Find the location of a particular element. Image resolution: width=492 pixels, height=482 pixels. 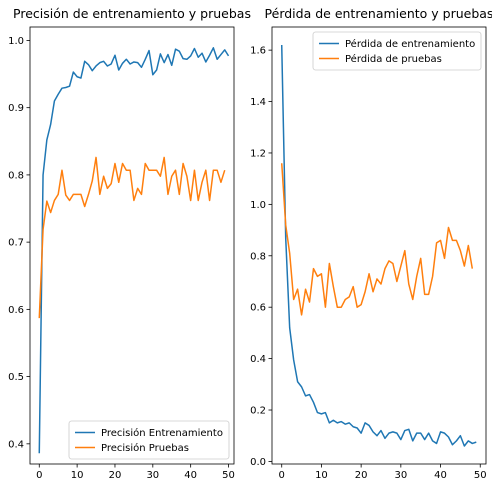

legend-label-1: Pérdida de entrenamiento is located at coordinates (410, 44).